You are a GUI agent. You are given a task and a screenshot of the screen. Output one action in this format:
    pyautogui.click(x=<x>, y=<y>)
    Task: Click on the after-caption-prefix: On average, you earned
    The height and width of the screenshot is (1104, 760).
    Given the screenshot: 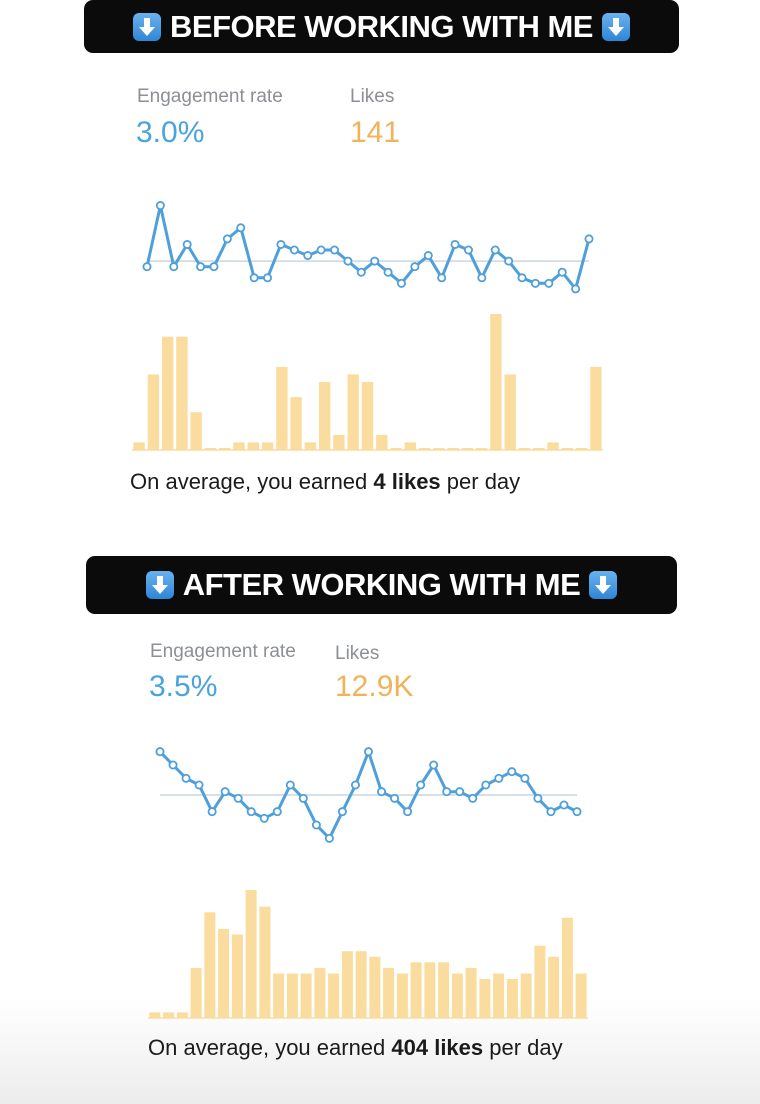 What is the action you would take?
    pyautogui.click(x=270, y=1047)
    